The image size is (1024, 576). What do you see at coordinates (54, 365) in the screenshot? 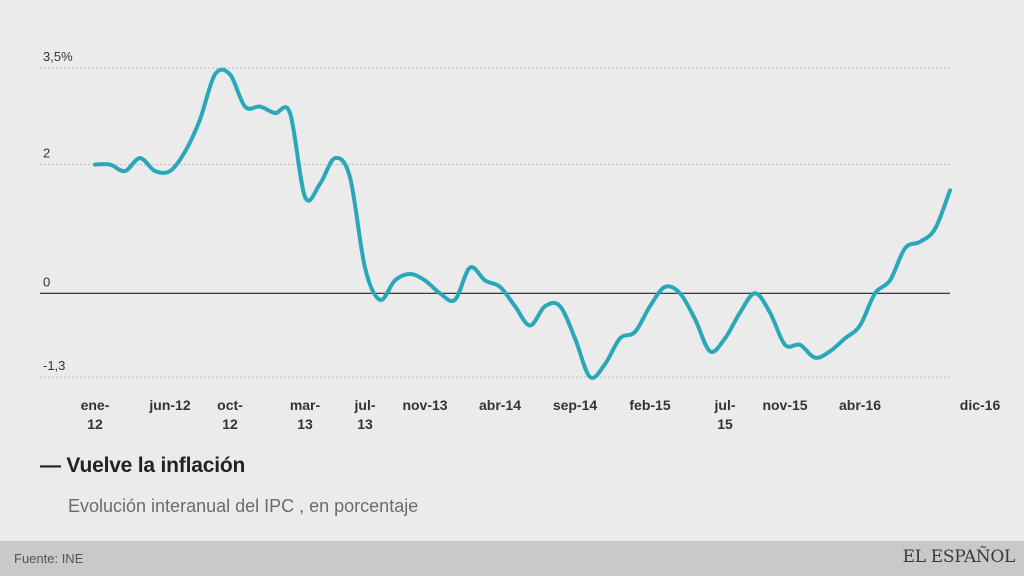
I see `y-tick-label: -1,3` at bounding box center [54, 365].